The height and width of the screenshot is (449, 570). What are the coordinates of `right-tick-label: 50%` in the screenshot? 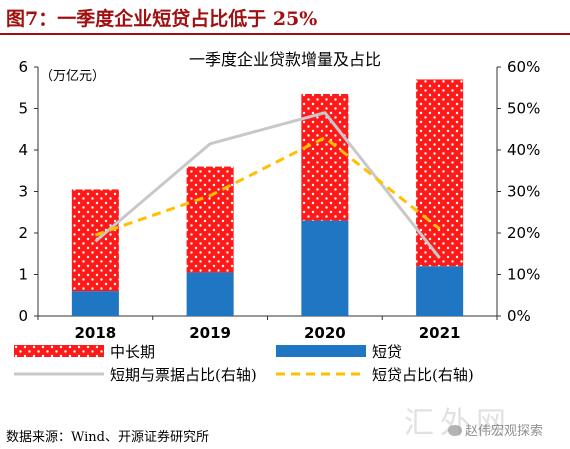 It's located at (523, 109).